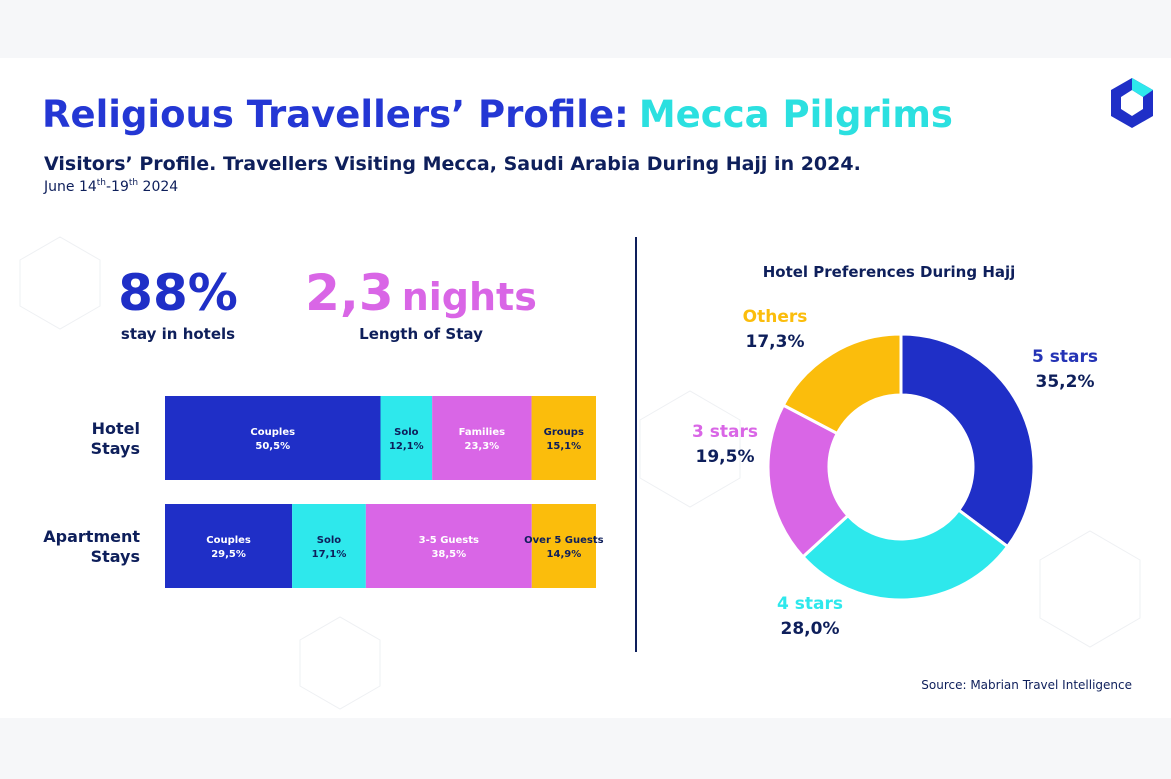 The height and width of the screenshot is (779, 1171). I want to click on segment-value: 17,1%, so click(329, 554).